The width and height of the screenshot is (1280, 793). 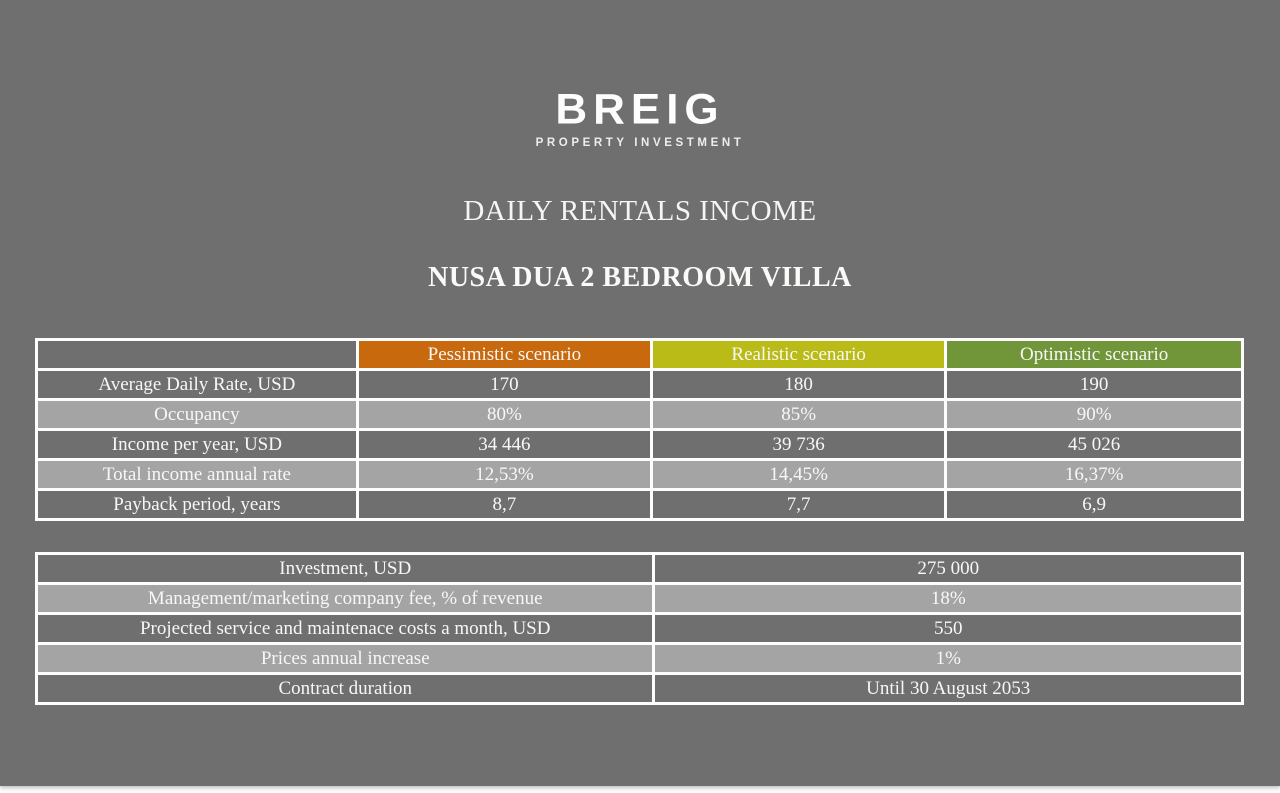 What do you see at coordinates (640, 110) in the screenshot?
I see `brand-wordmark: BREIG` at bounding box center [640, 110].